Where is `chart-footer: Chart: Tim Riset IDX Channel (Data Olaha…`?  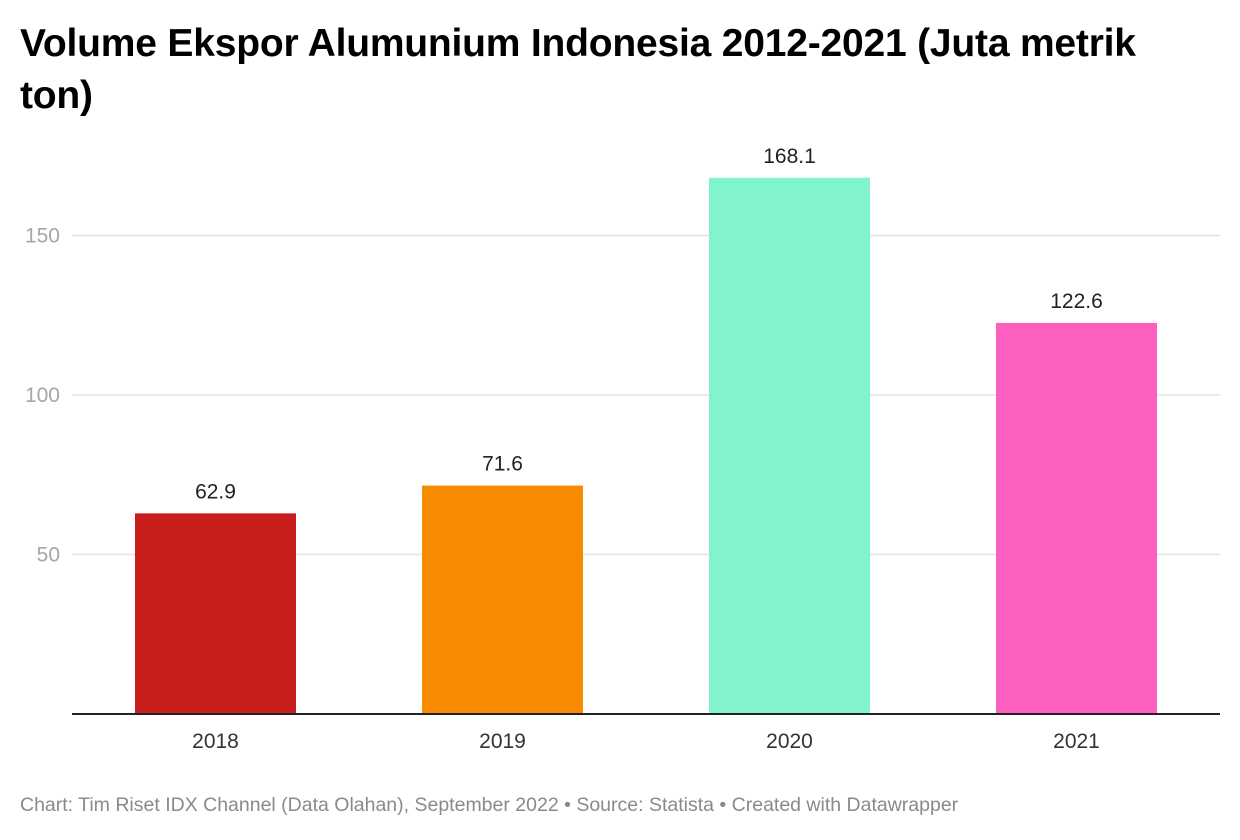
chart-footer: Chart: Tim Riset IDX Channel (Data Olaha… is located at coordinates (489, 805).